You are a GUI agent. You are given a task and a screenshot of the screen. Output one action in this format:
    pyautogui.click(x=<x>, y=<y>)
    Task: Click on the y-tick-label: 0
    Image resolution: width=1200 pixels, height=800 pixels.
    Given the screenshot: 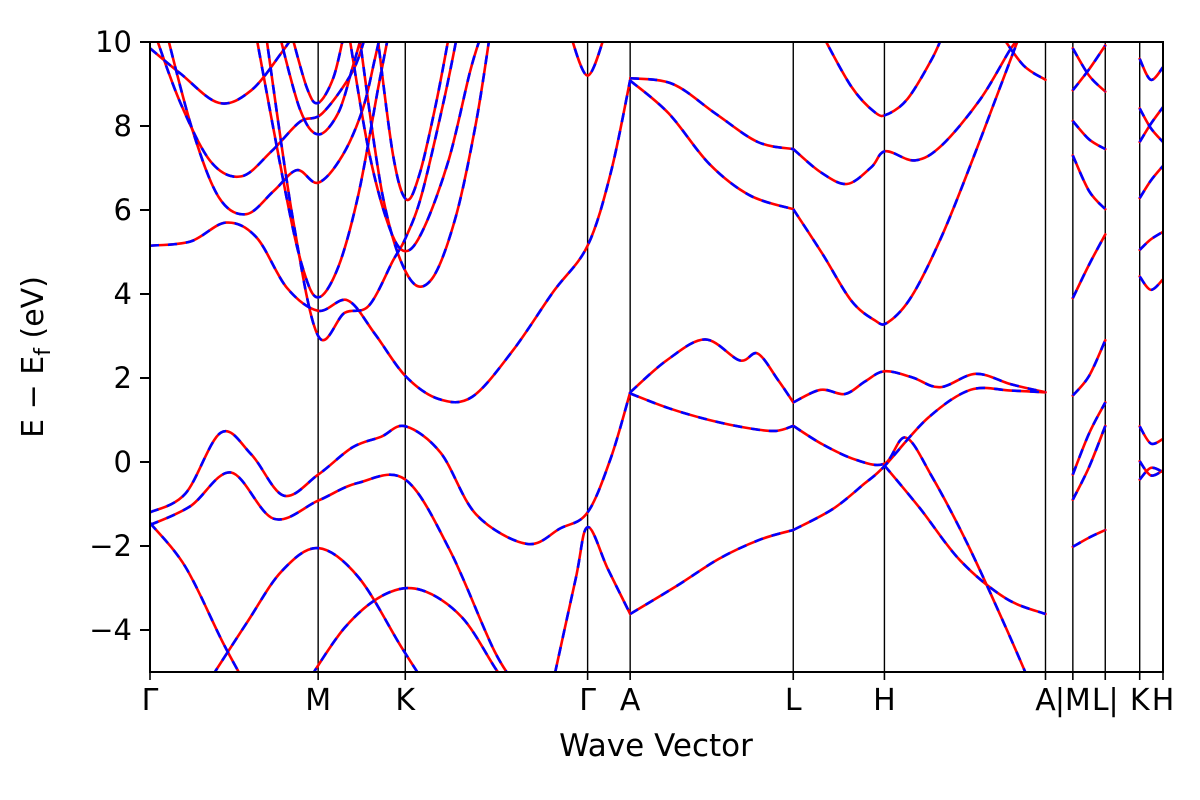 What is the action you would take?
    pyautogui.click(x=123, y=462)
    